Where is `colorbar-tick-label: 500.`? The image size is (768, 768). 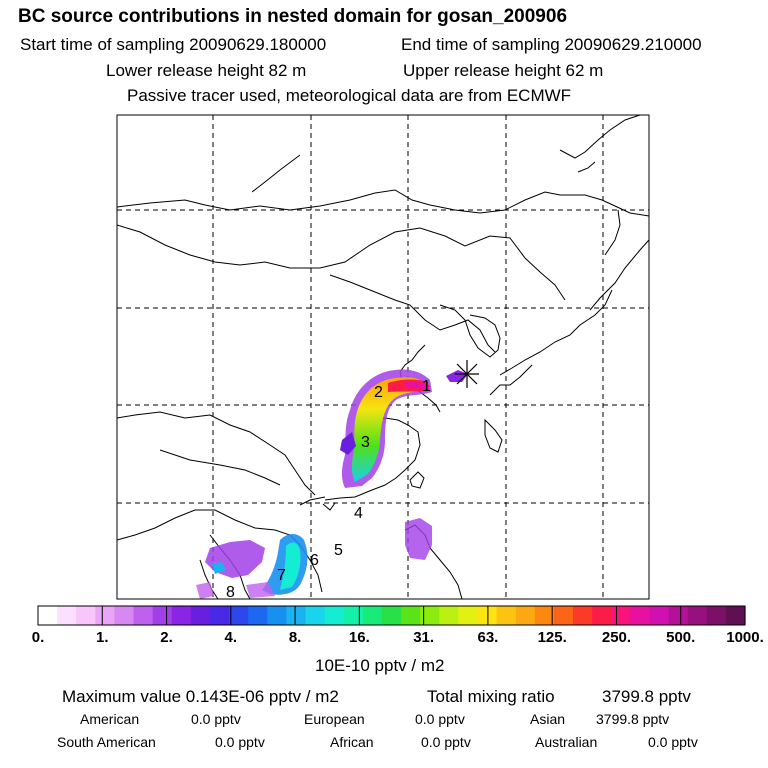
colorbar-tick-label: 500. is located at coordinates (681, 637).